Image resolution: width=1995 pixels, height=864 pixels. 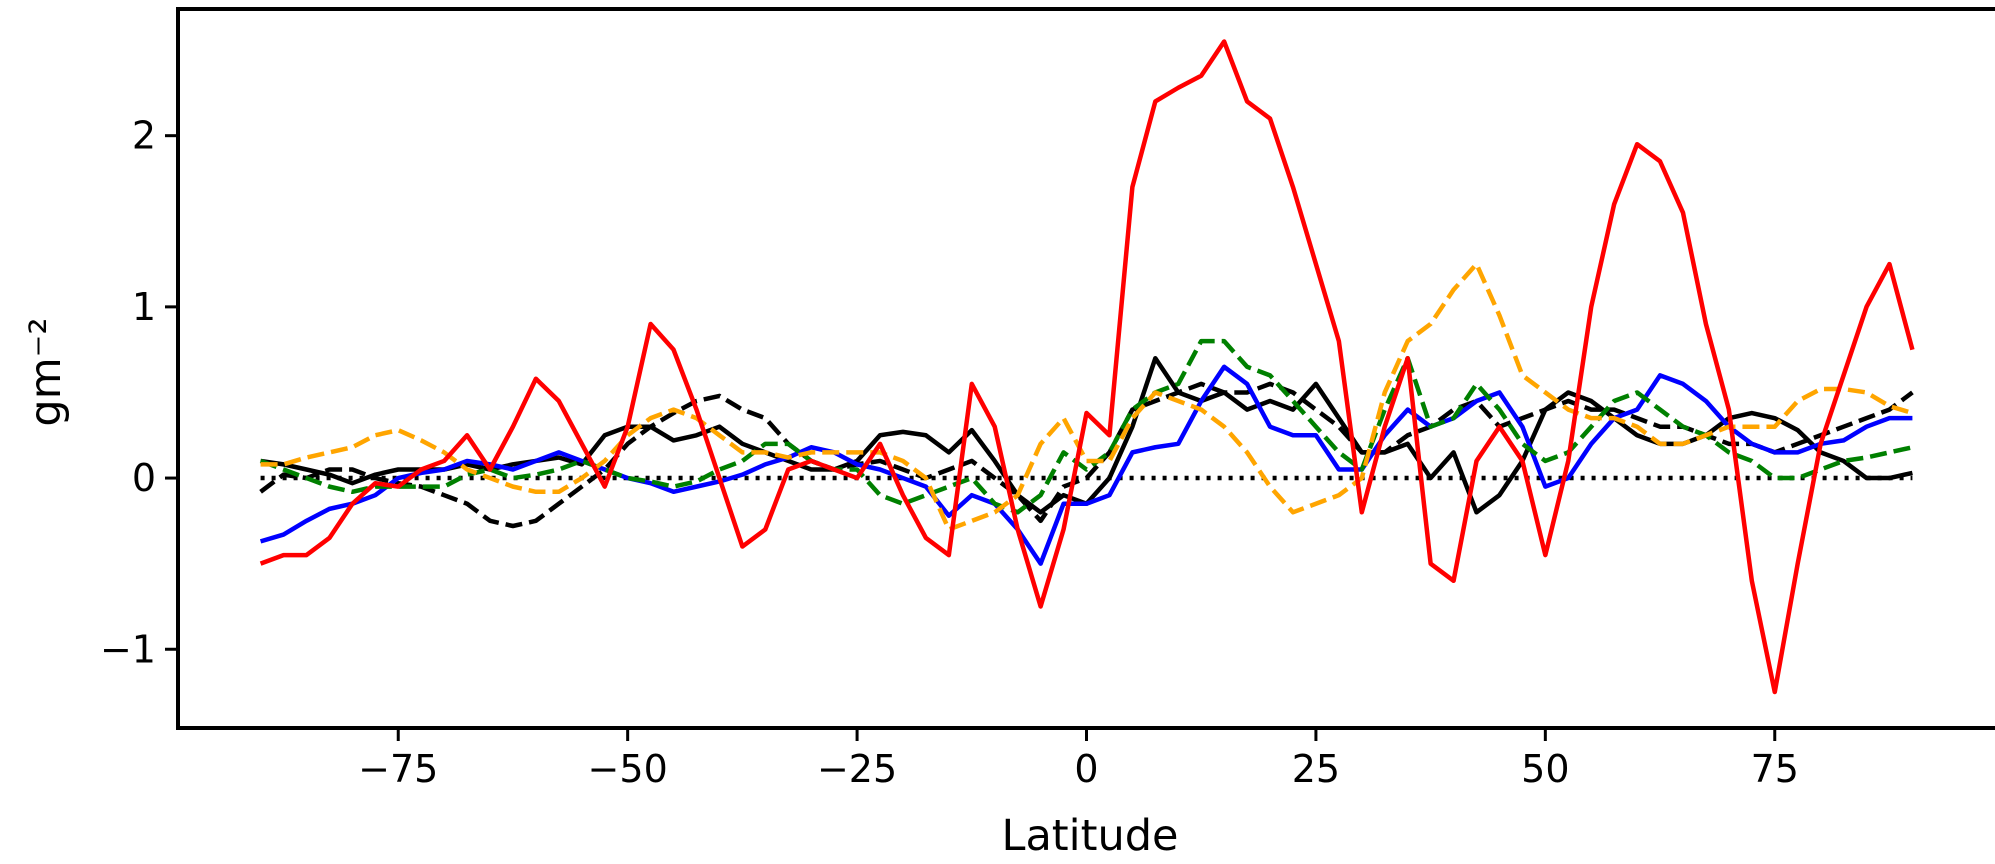 I want to click on x-tick-label: −25, so click(x=857, y=769).